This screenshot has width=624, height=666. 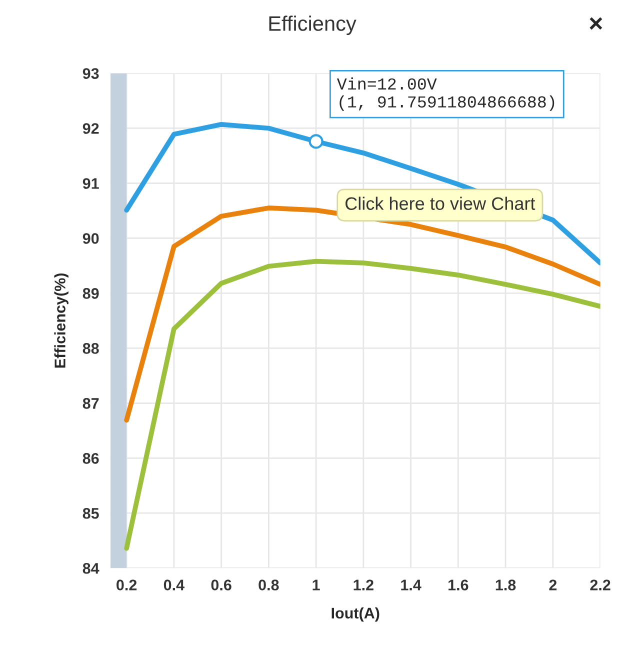 What do you see at coordinates (90, 513) in the screenshot?
I see `y-tick-label: 85` at bounding box center [90, 513].